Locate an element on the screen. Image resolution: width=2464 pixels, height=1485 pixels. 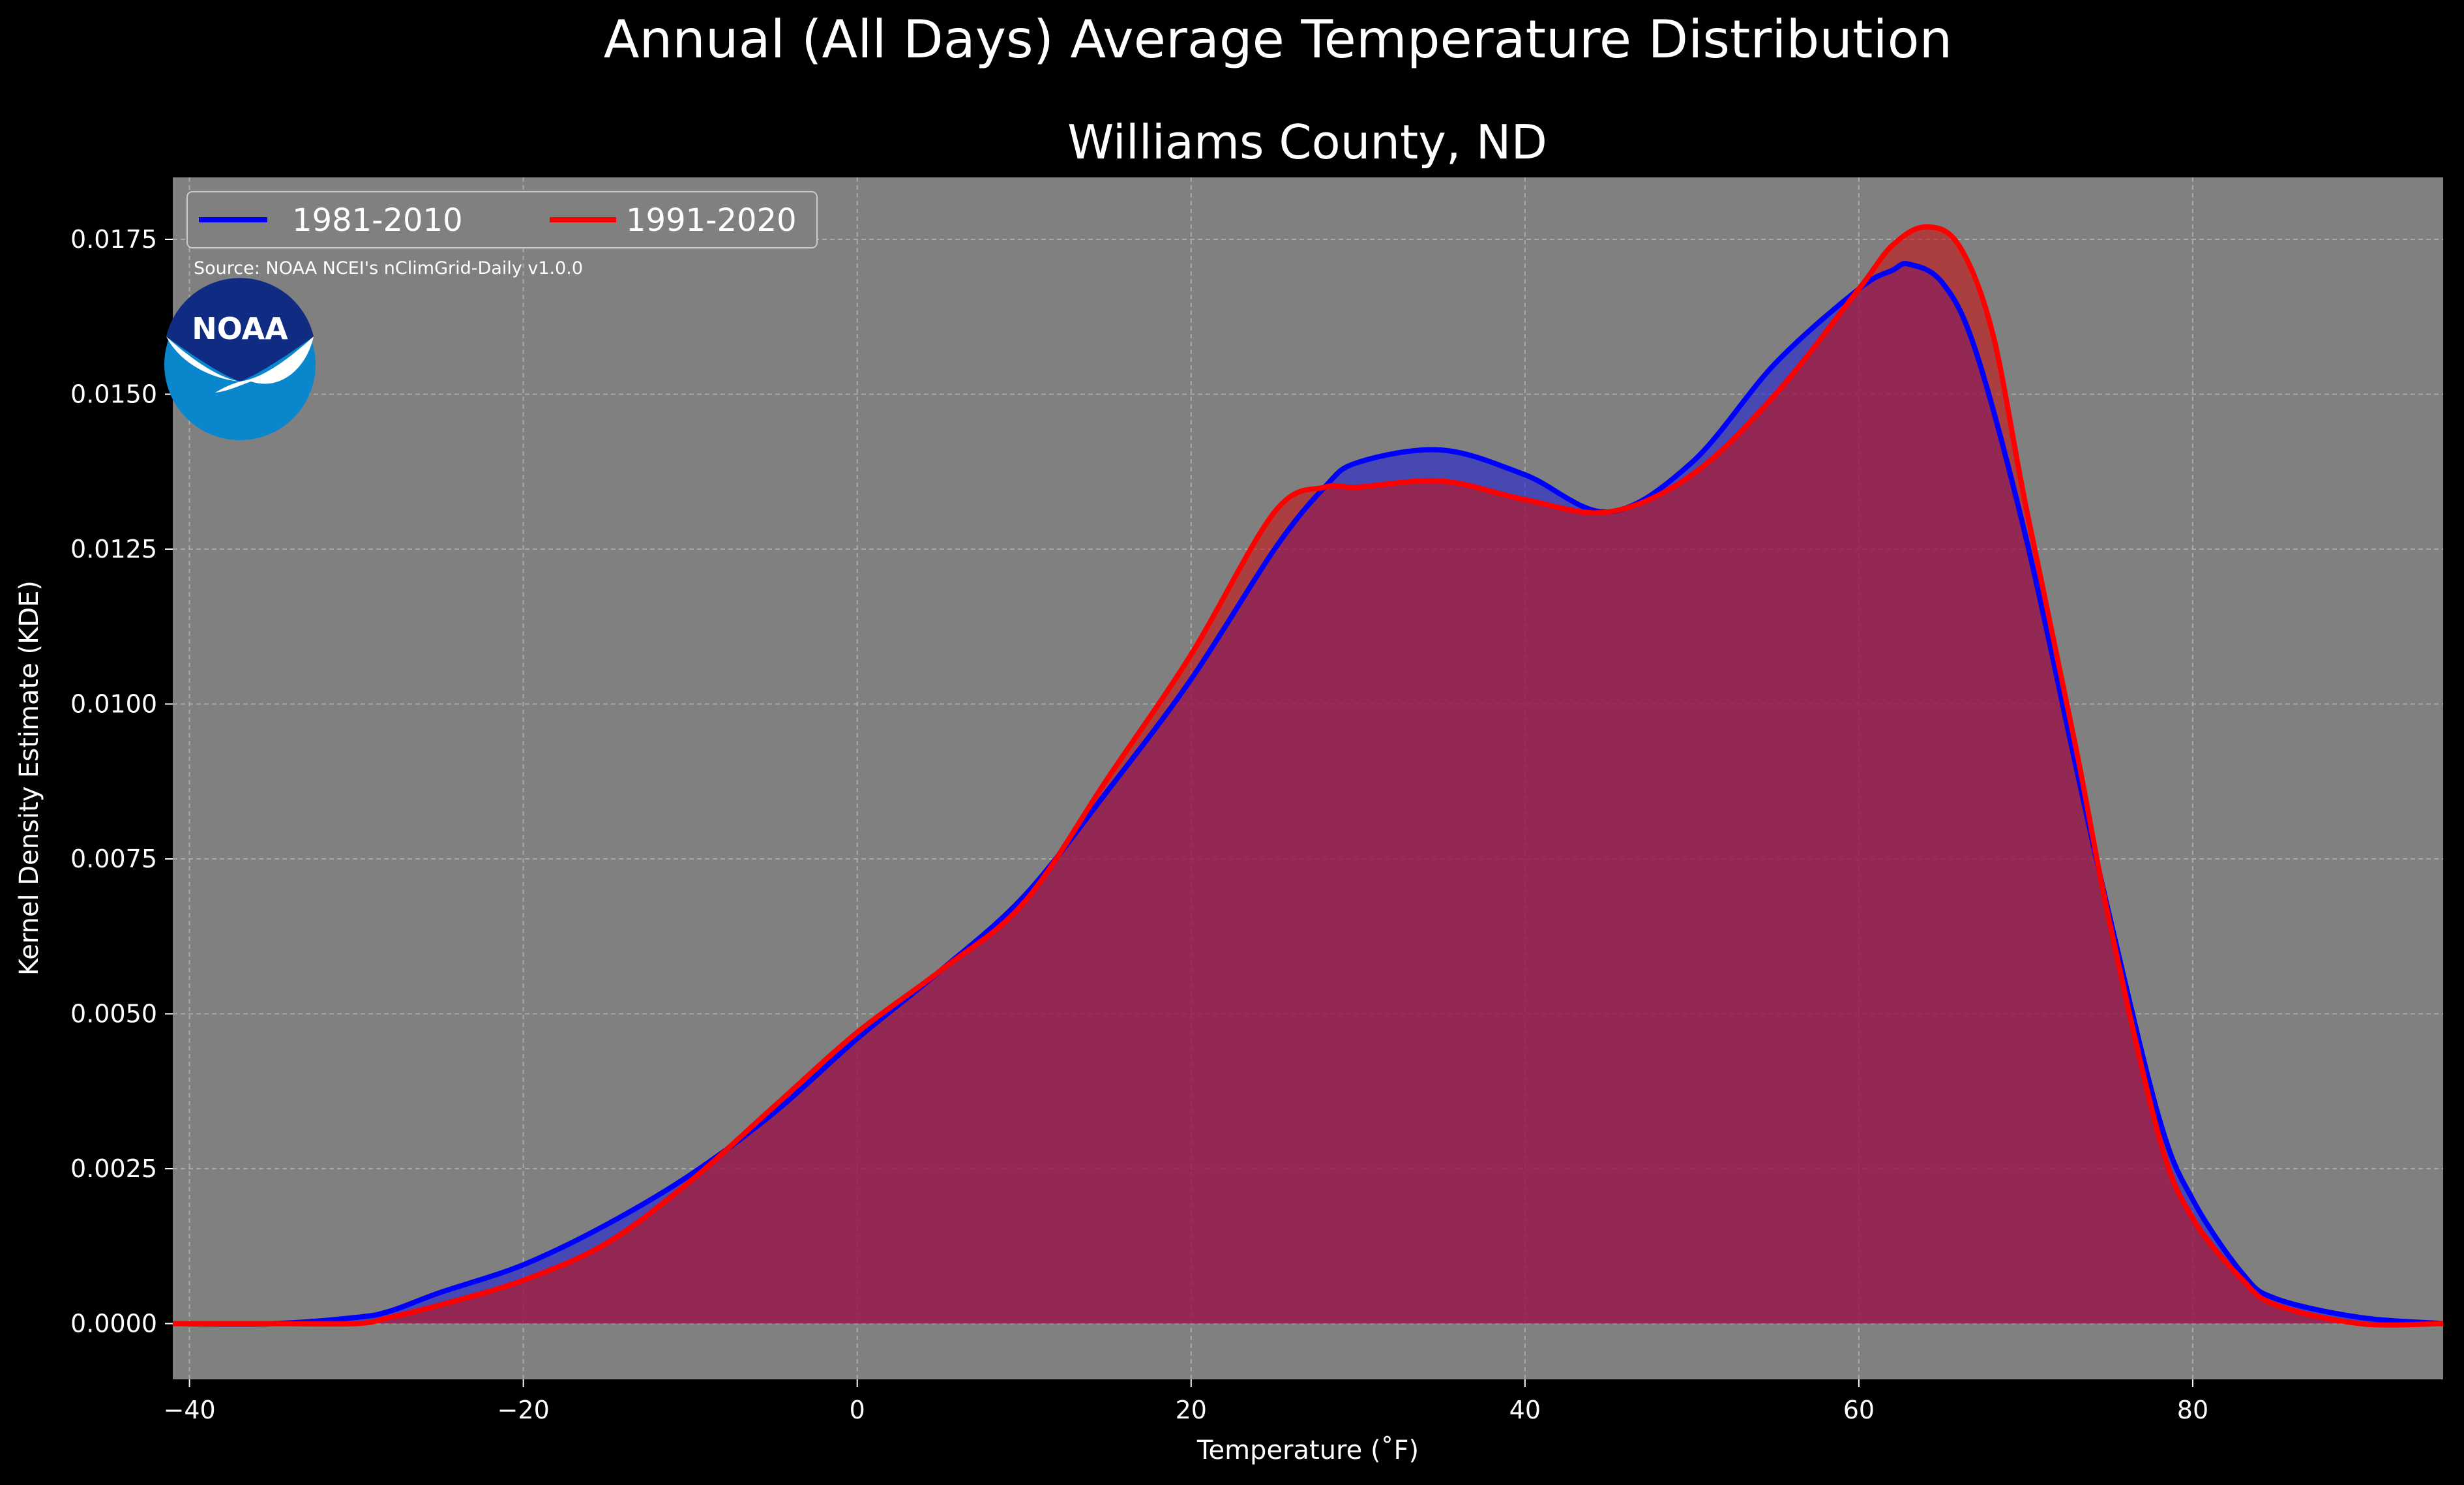
noaa-logo-text: NOAA is located at coordinates (240, 329).